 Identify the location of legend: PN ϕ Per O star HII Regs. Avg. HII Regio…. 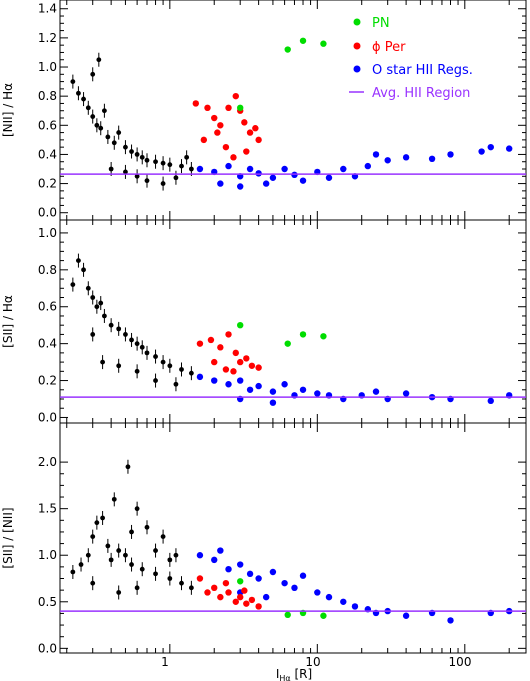
(411, 58).